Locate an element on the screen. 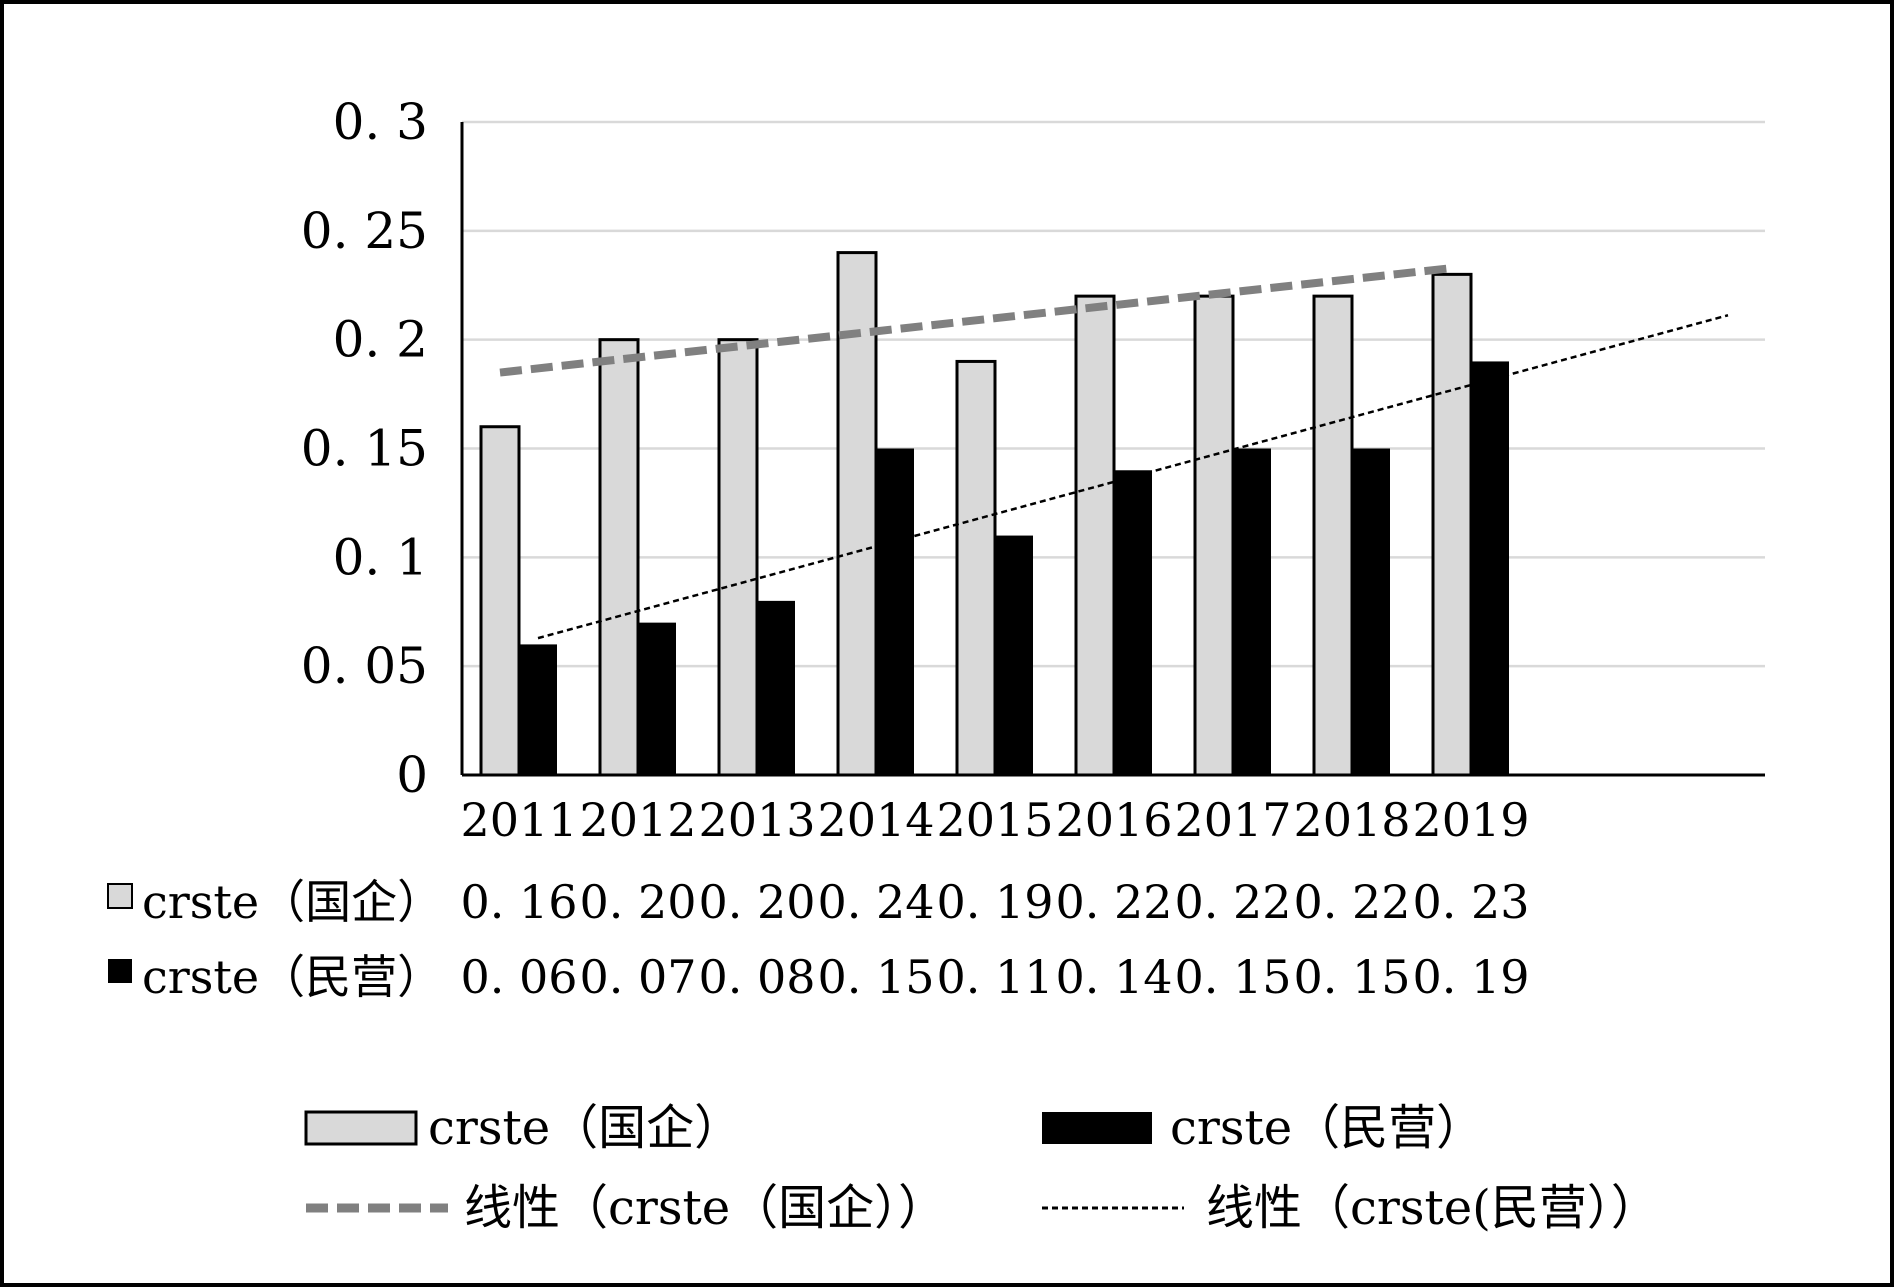 The width and height of the screenshot is (1894, 1287). legend-label-series-0: crste（国企） is located at coordinates (585, 1128).